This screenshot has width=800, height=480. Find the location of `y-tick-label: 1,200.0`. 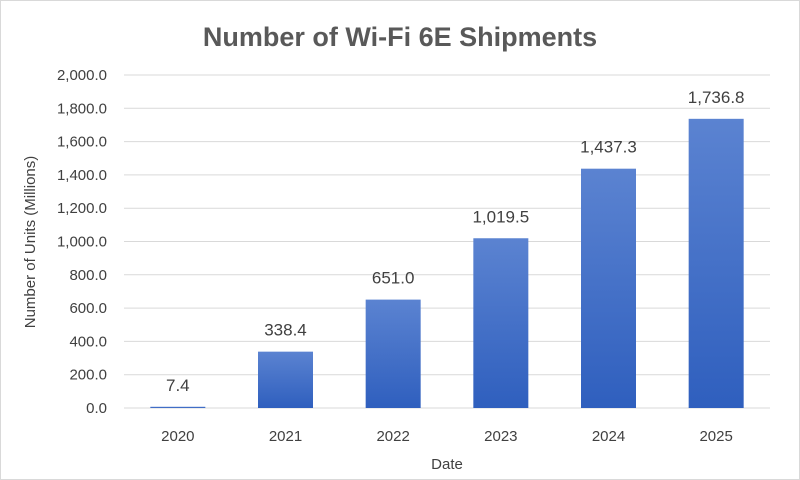

y-tick-label: 1,200.0 is located at coordinates (82, 208).